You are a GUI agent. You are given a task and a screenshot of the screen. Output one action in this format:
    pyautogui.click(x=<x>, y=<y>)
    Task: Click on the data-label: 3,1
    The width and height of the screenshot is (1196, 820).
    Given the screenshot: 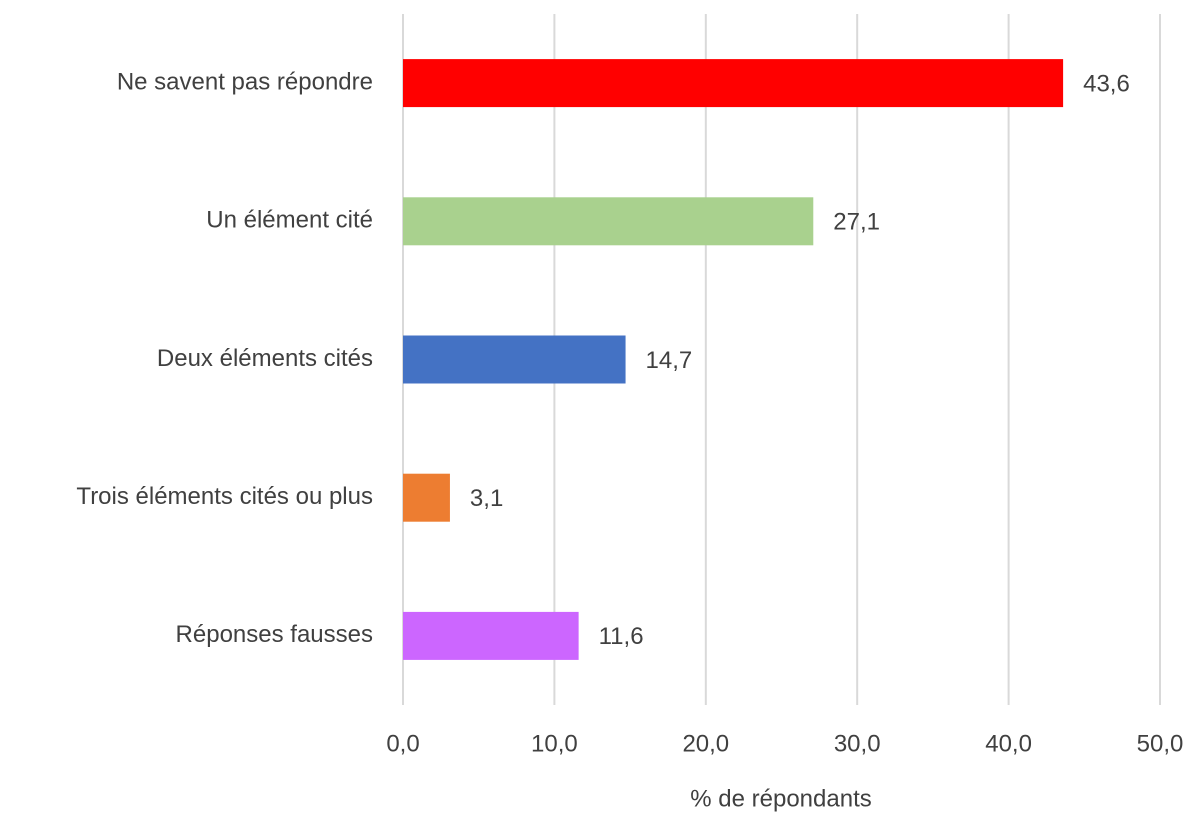 What is the action you would take?
    pyautogui.click(x=486, y=498)
    